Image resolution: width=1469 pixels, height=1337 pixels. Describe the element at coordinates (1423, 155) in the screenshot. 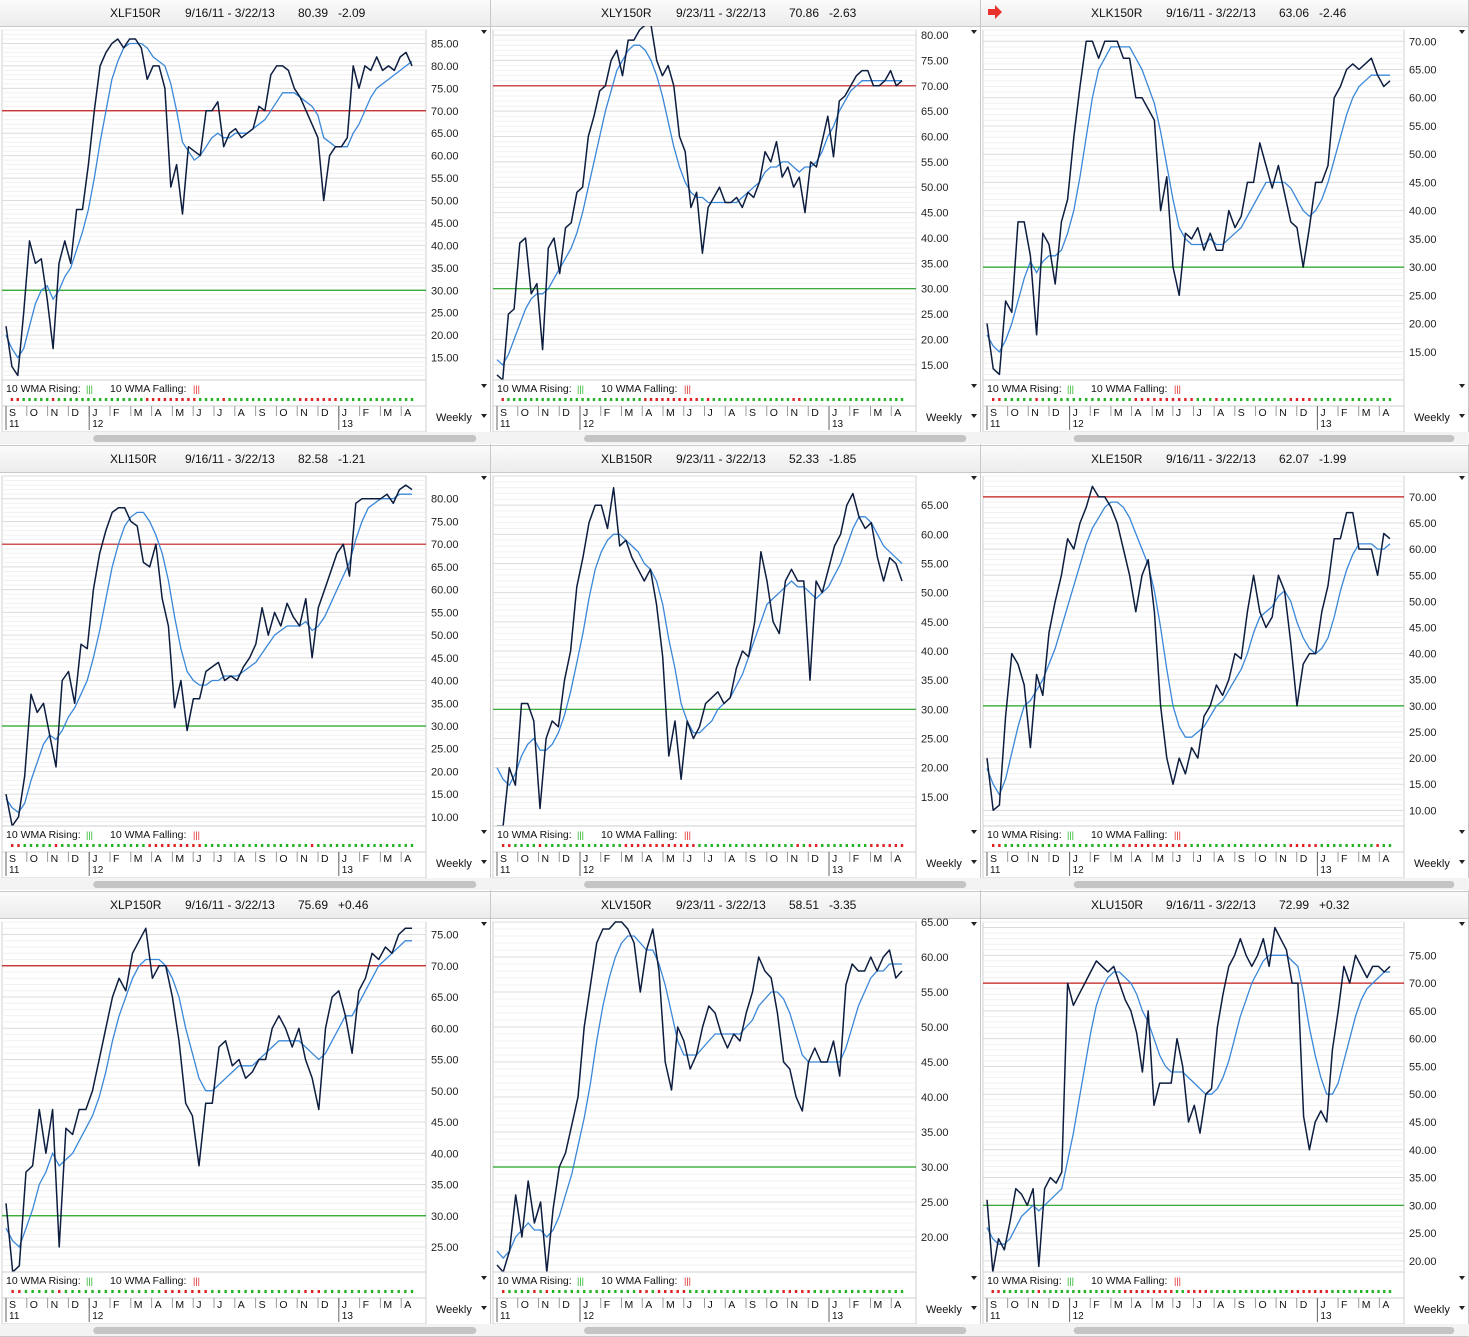

I see `y-tick-label: 50.00` at that location.